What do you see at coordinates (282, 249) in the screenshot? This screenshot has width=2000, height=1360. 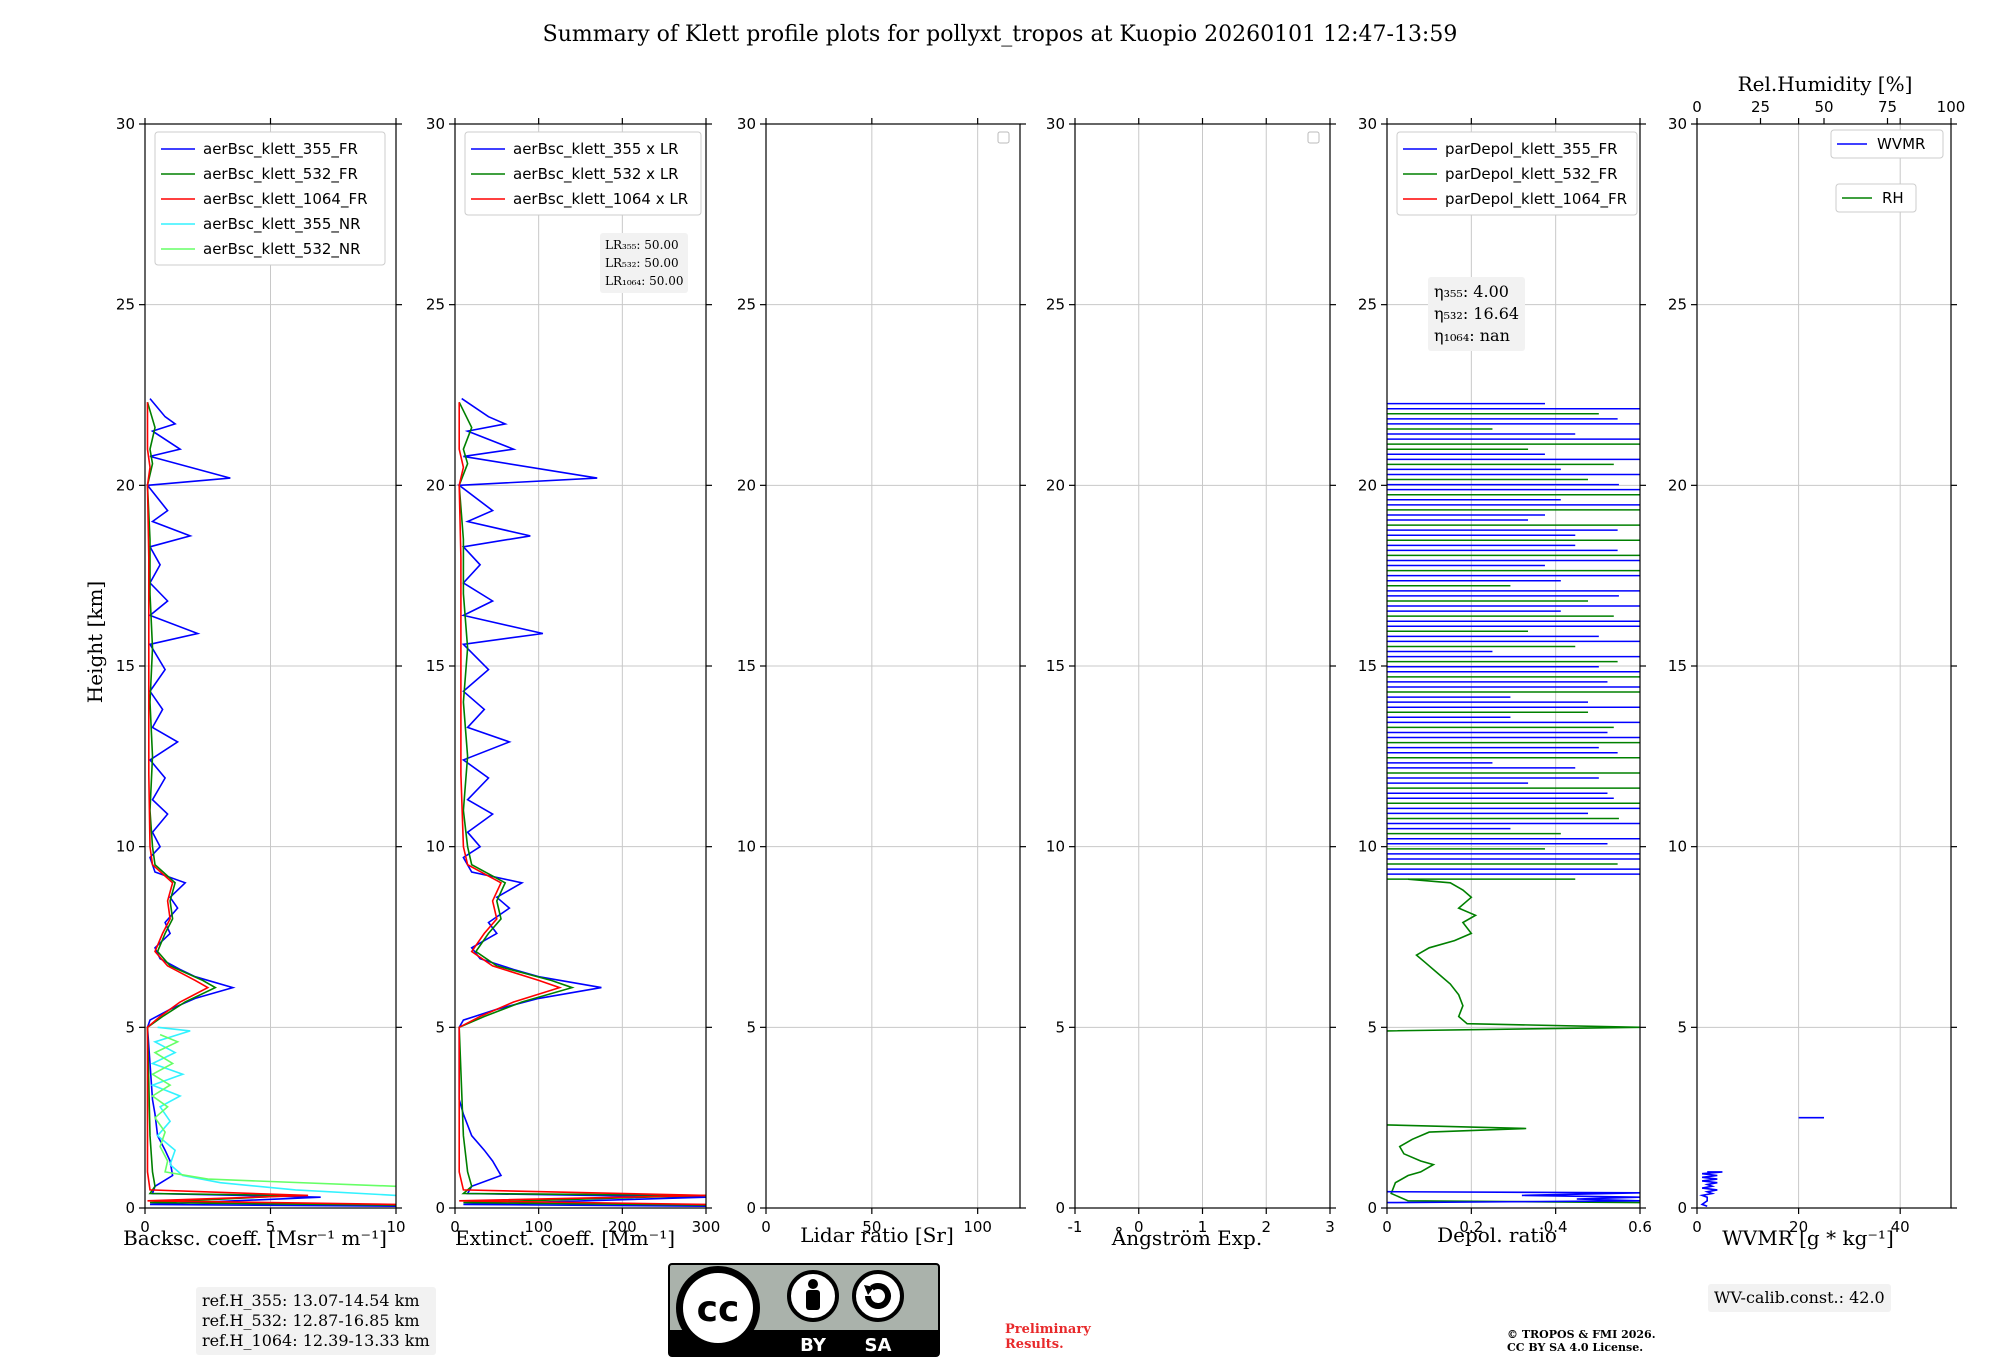 I see `legend-label: aerBsc_klett_532_NR` at bounding box center [282, 249].